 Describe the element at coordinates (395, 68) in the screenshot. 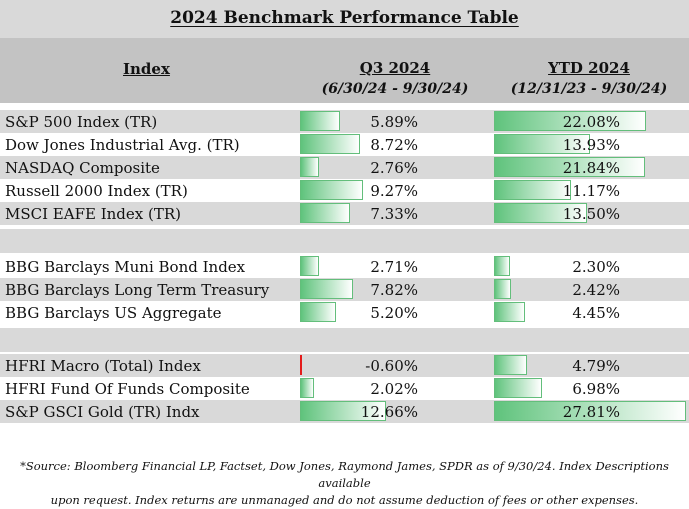

I see `header-q3: Q3 2024` at that location.